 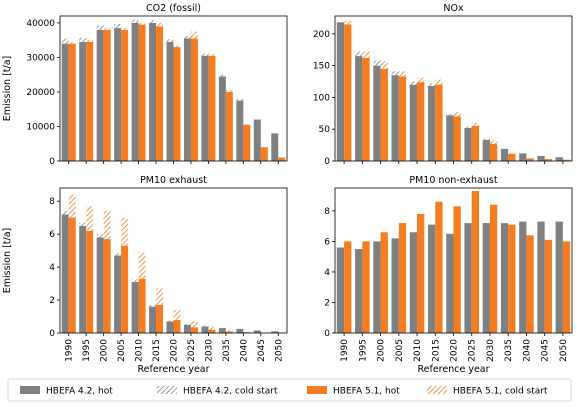 What do you see at coordinates (52, 235) in the screenshot?
I see `ytick-label-pm10-exhaust-3: 6` at bounding box center [52, 235].